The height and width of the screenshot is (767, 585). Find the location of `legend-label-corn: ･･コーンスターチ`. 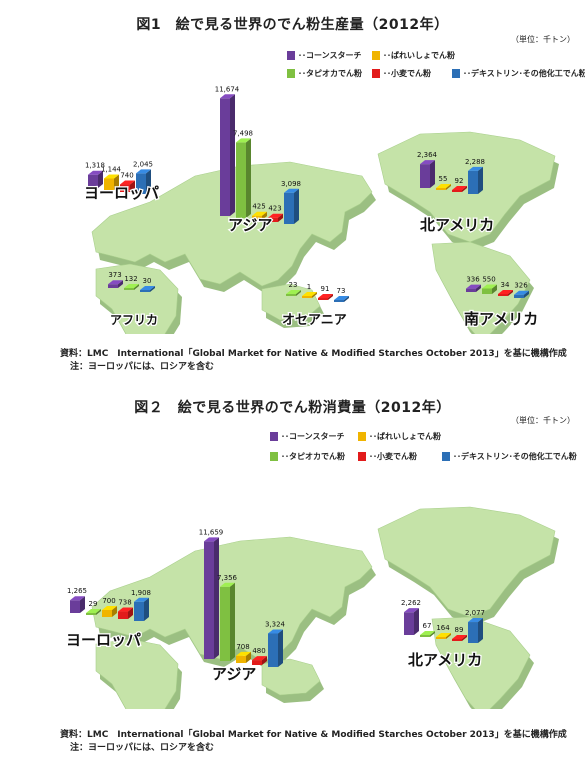

legend-label-corn: ･･コーンスターチ is located at coordinates (330, 55).